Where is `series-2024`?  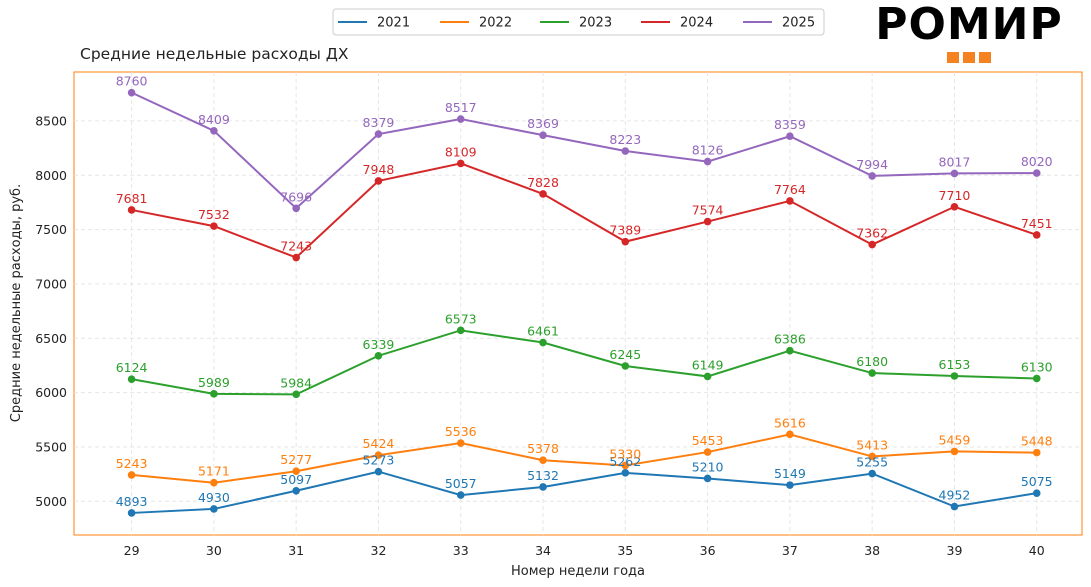
series-2024 is located at coordinates (584, 210).